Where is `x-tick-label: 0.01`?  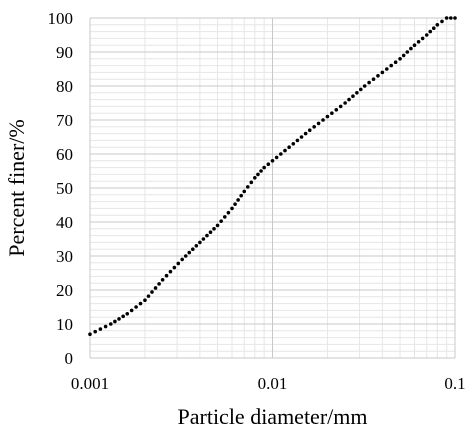
x-tick-label: 0.01 is located at coordinates (273, 383).